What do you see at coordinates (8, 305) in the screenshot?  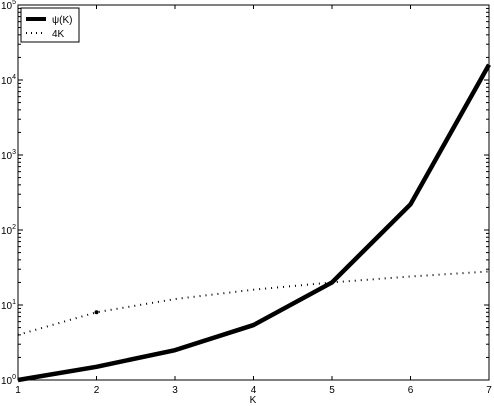 I see `y-tick-label: 10¹` at bounding box center [8, 305].